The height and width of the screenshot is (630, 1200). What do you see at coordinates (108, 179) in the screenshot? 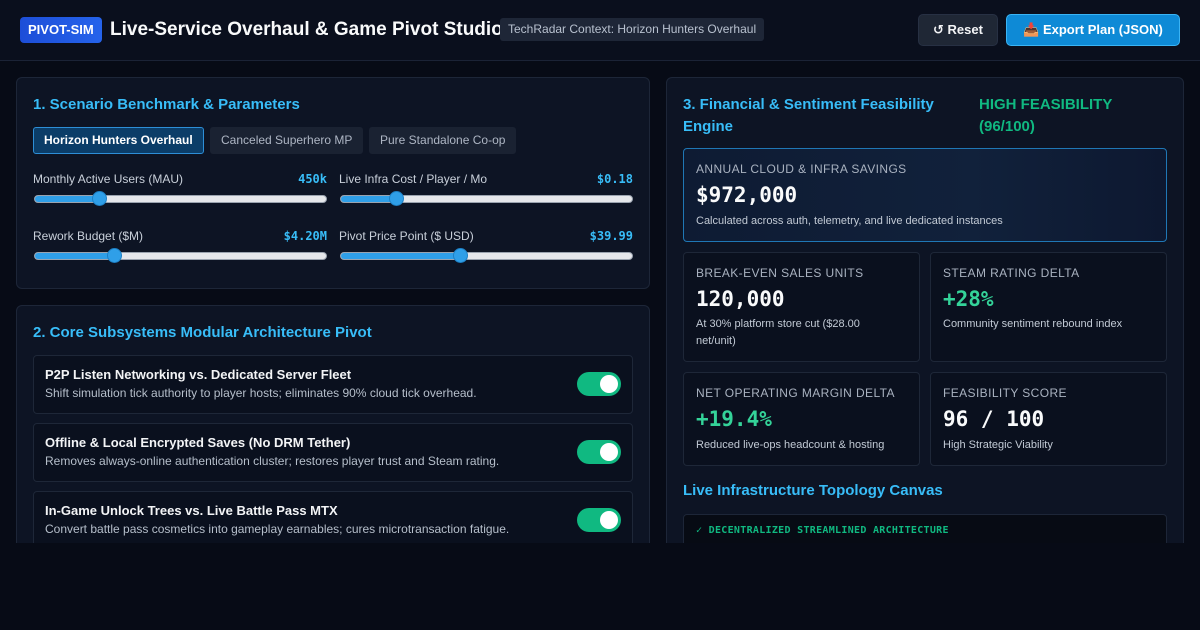
I see `mau-slider-label: Monthly Active Users (MAU)` at bounding box center [108, 179].